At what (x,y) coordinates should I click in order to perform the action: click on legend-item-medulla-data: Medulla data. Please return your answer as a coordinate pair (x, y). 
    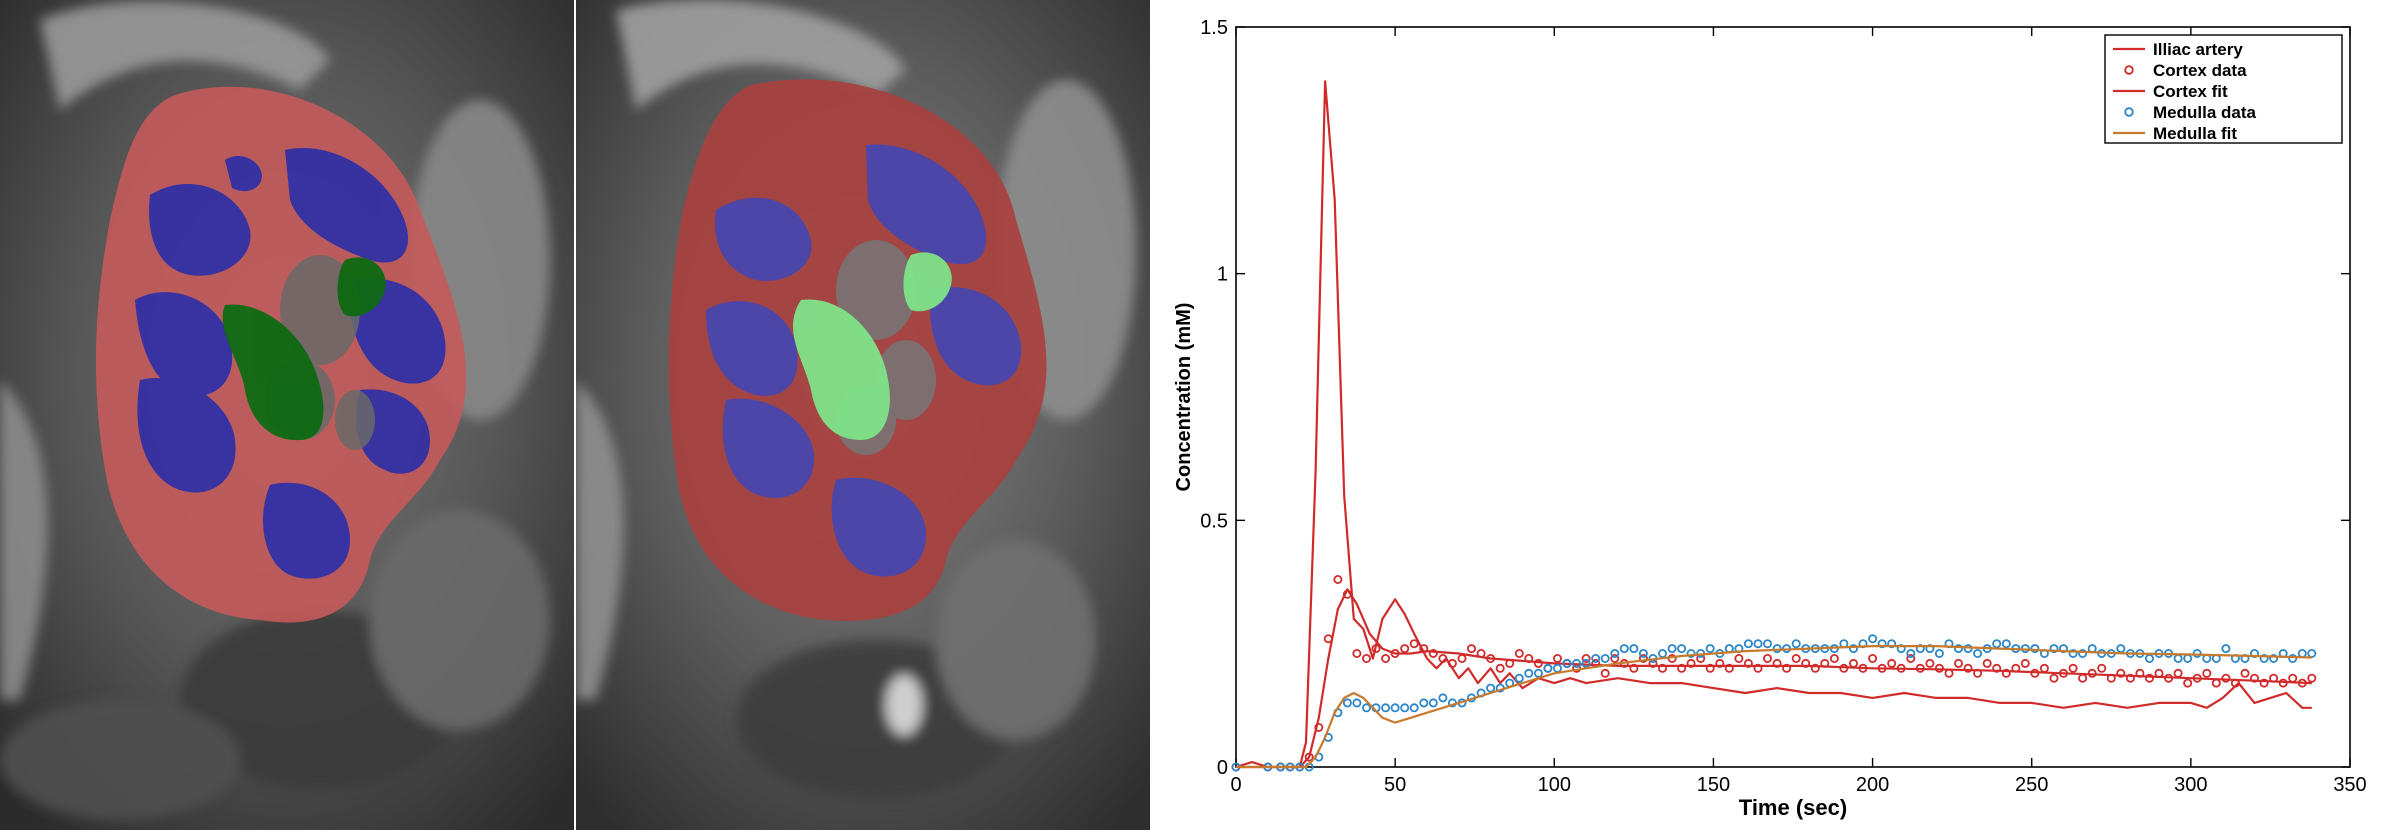
    Looking at the image, I should click on (2190, 112).